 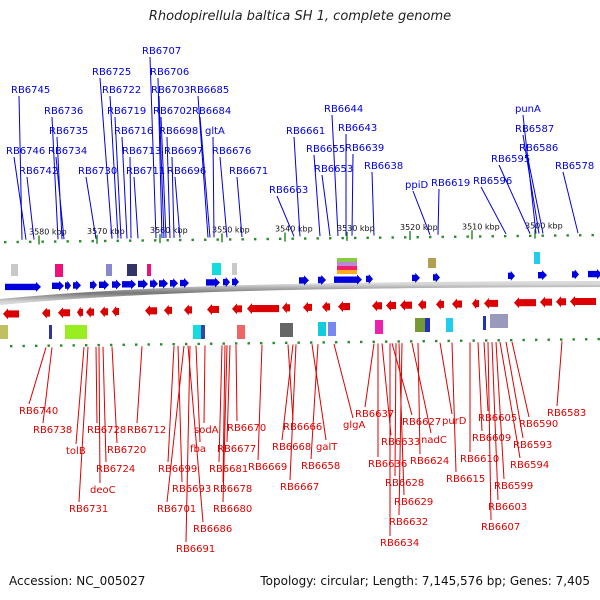 I want to click on forward-gene-label: RB6742, so click(x=38, y=171).